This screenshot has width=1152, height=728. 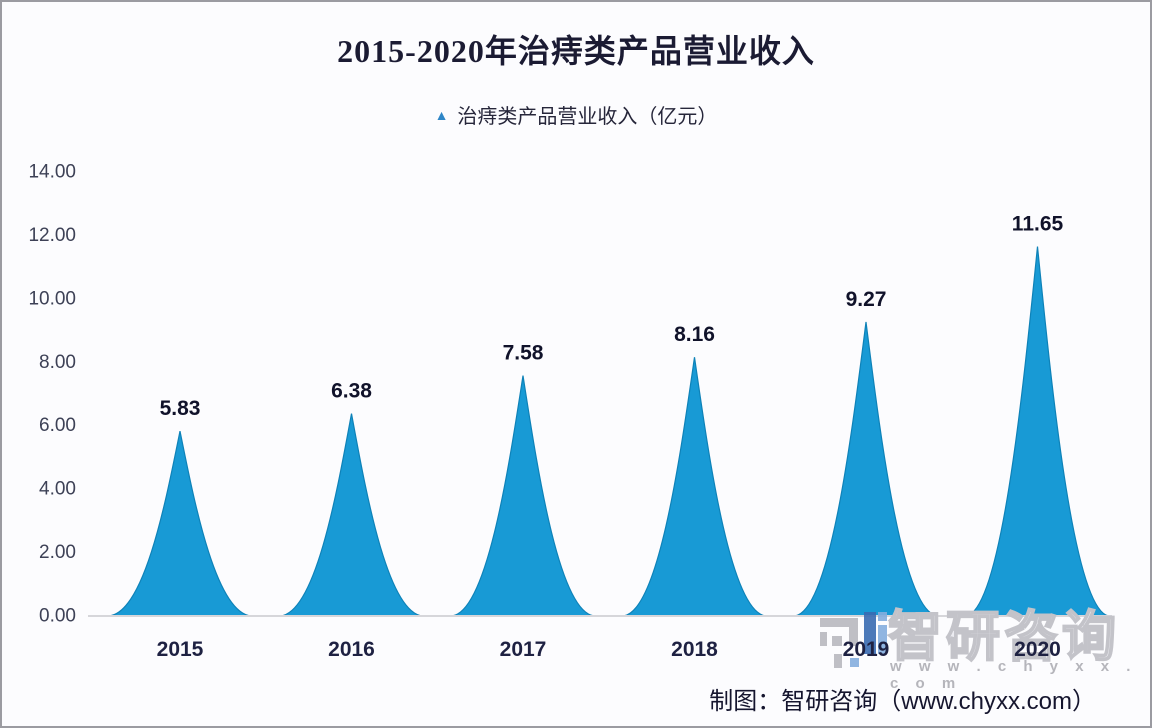 What do you see at coordinates (57, 425) in the screenshot?
I see `y-tick-label: 6.00` at bounding box center [57, 425].